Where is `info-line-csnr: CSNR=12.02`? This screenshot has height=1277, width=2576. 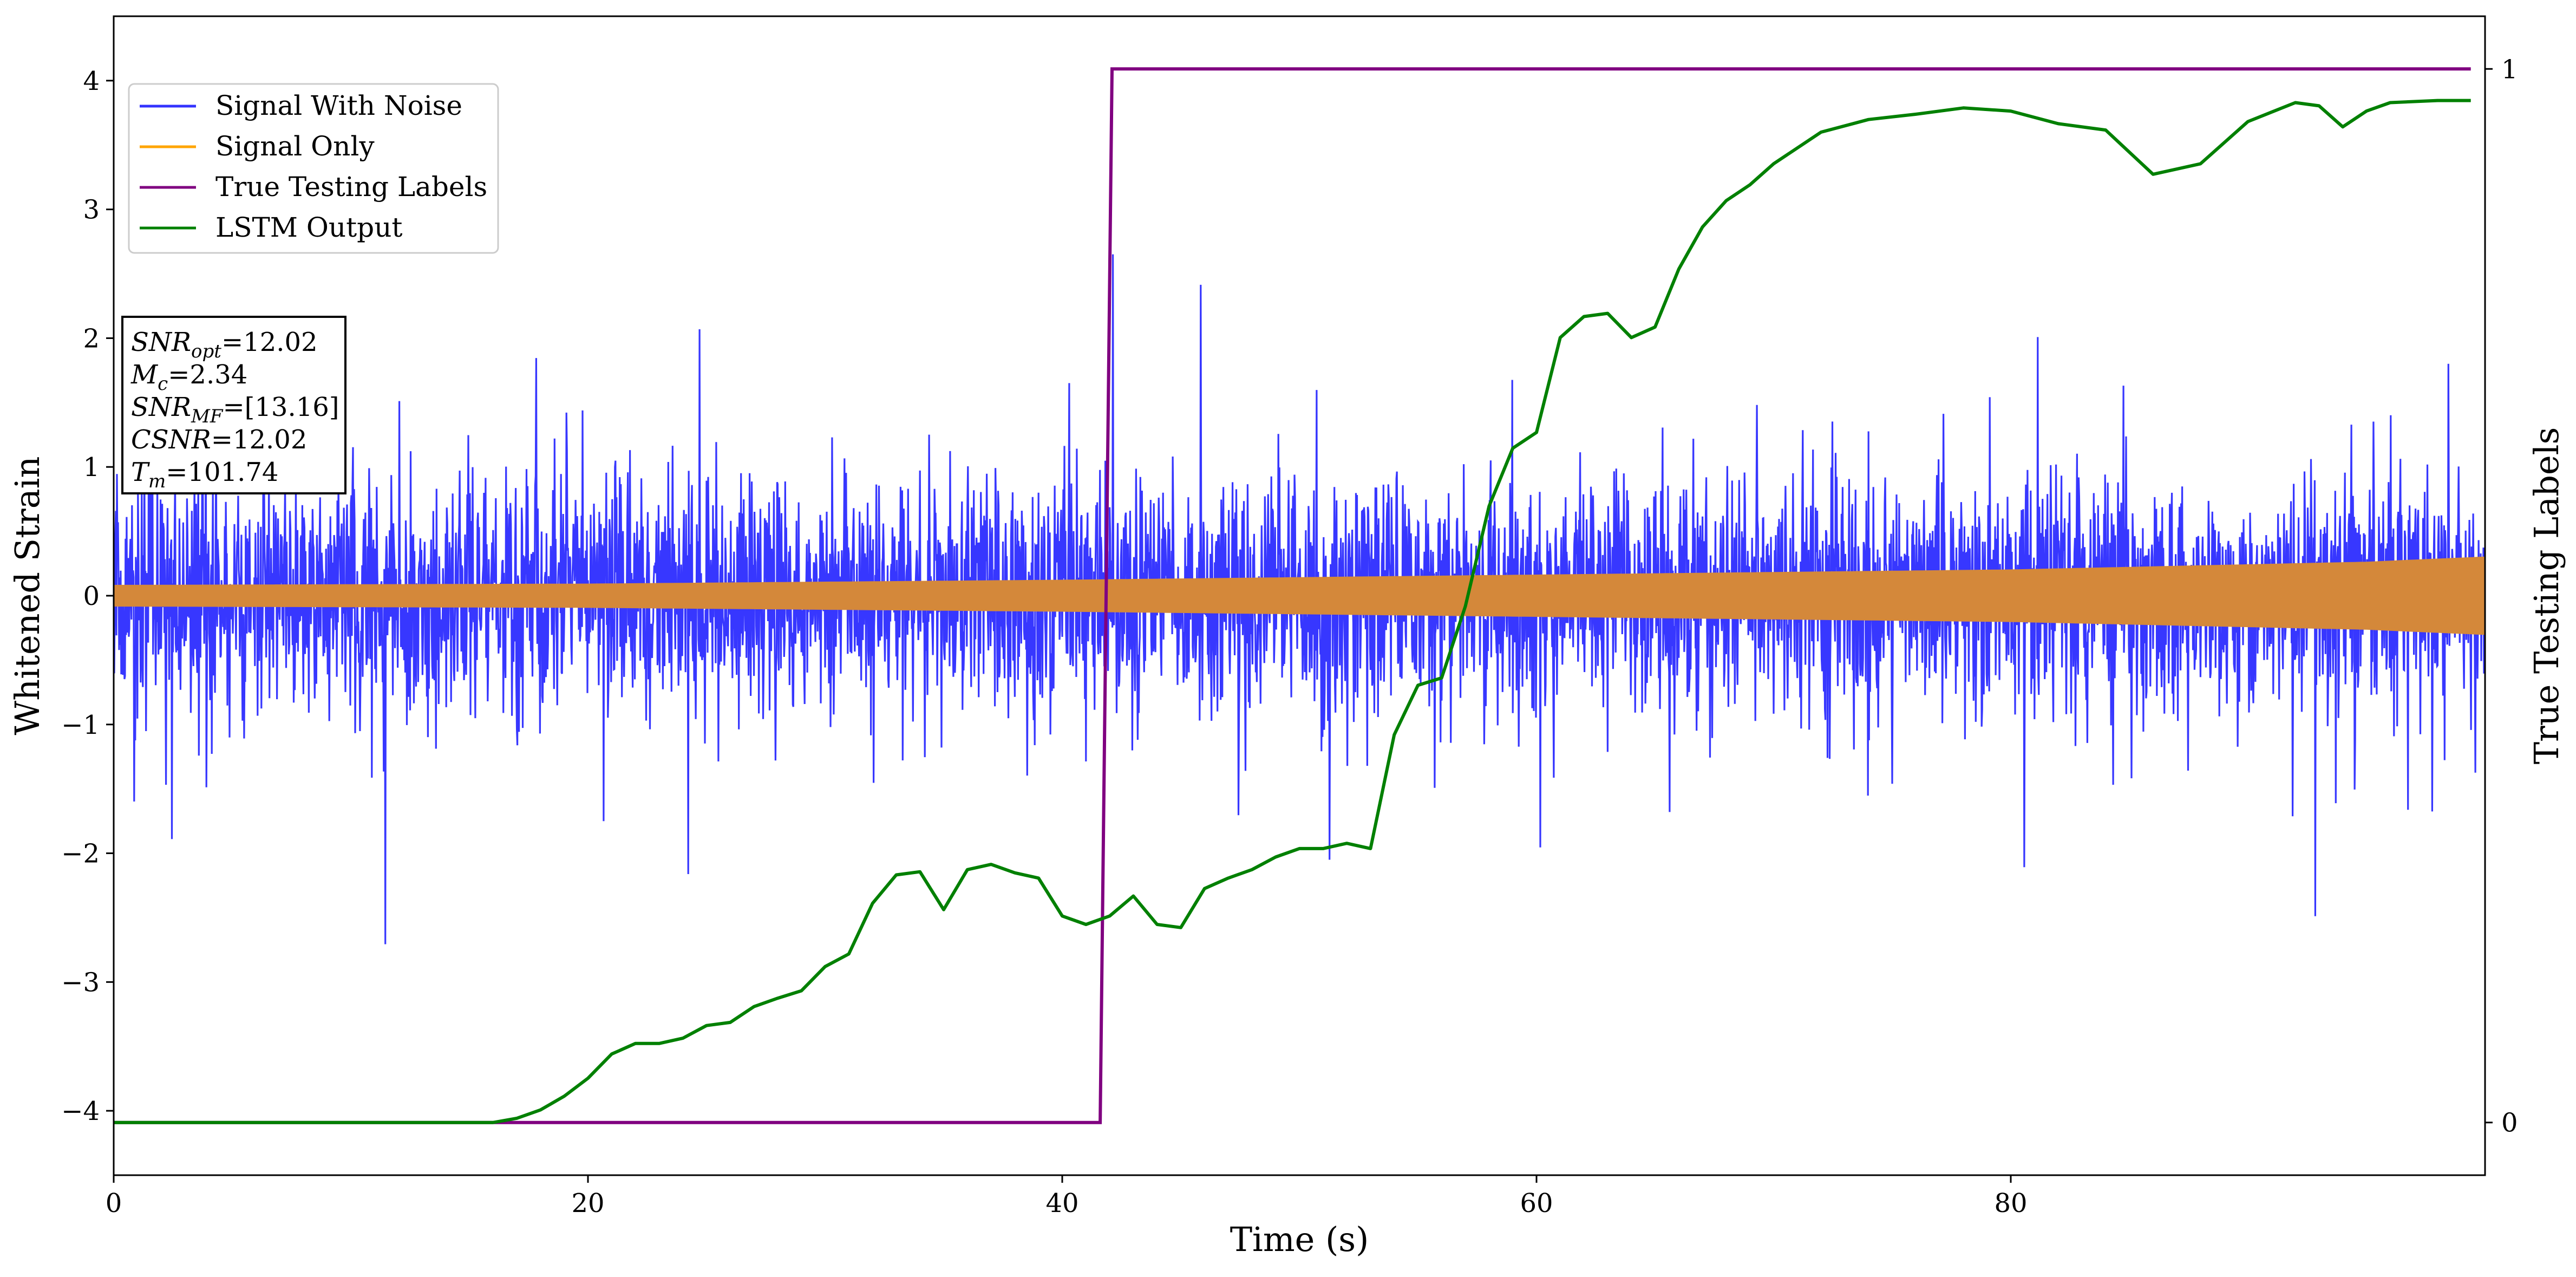
info-line-csnr: CSNR=12.02 is located at coordinates (219, 440).